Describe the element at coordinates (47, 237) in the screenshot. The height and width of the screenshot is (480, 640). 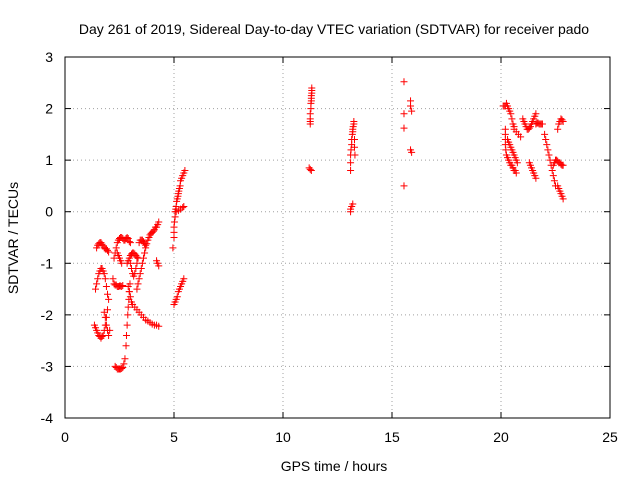
I see `y-tick-labels: -4 -3 -2 -1 0 1 2 3` at that location.